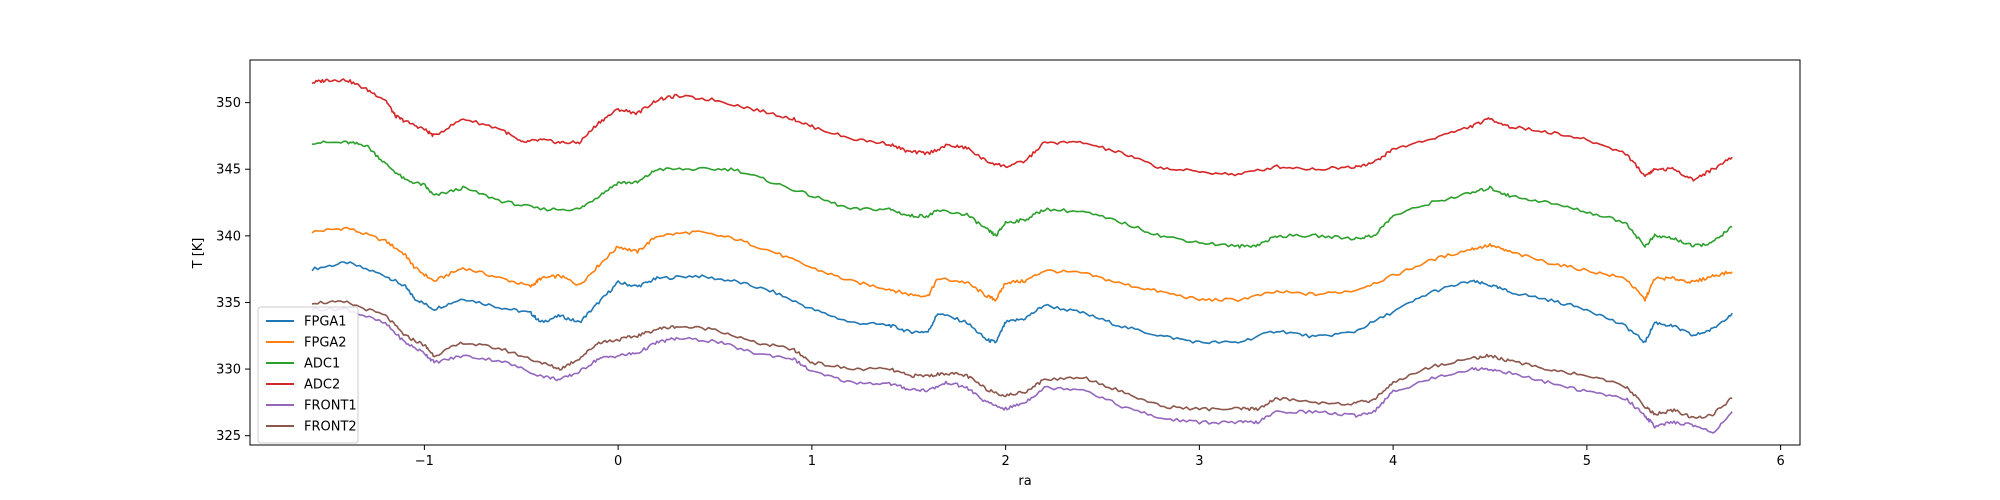 The width and height of the screenshot is (2000, 500). I want to click on legend-label: FRONT1, so click(330, 406).